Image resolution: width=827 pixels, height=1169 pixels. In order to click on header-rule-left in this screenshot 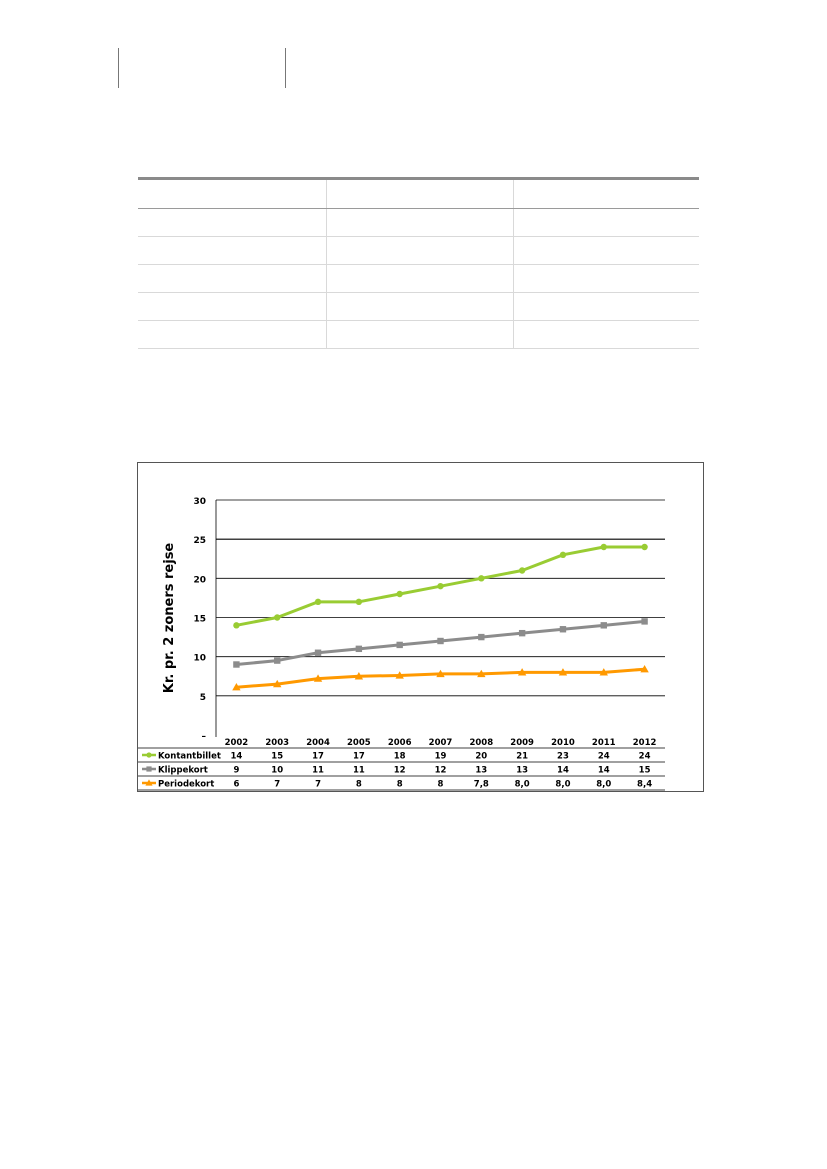, I will do `click(118, 68)`.